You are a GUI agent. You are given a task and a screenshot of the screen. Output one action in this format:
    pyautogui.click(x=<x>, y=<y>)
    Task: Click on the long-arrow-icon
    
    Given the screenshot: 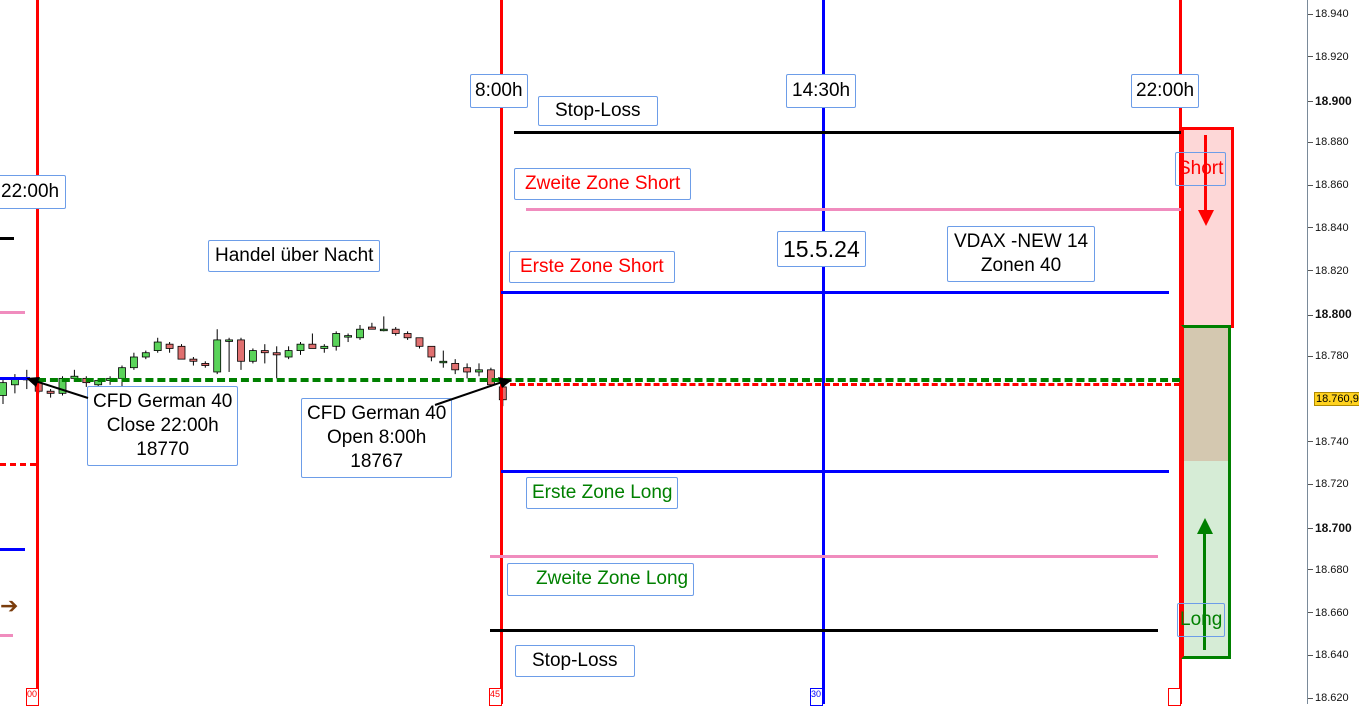 What is the action you would take?
    pyautogui.click(x=1204, y=590)
    